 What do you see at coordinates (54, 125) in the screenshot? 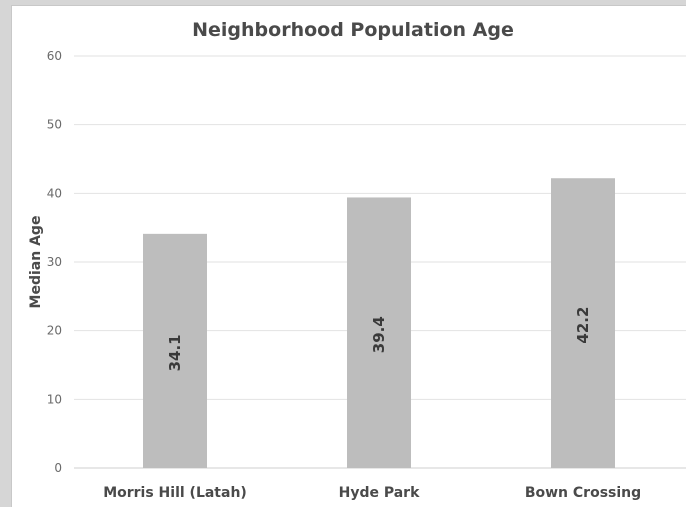
I see `y-tick-label: 50` at bounding box center [54, 125].